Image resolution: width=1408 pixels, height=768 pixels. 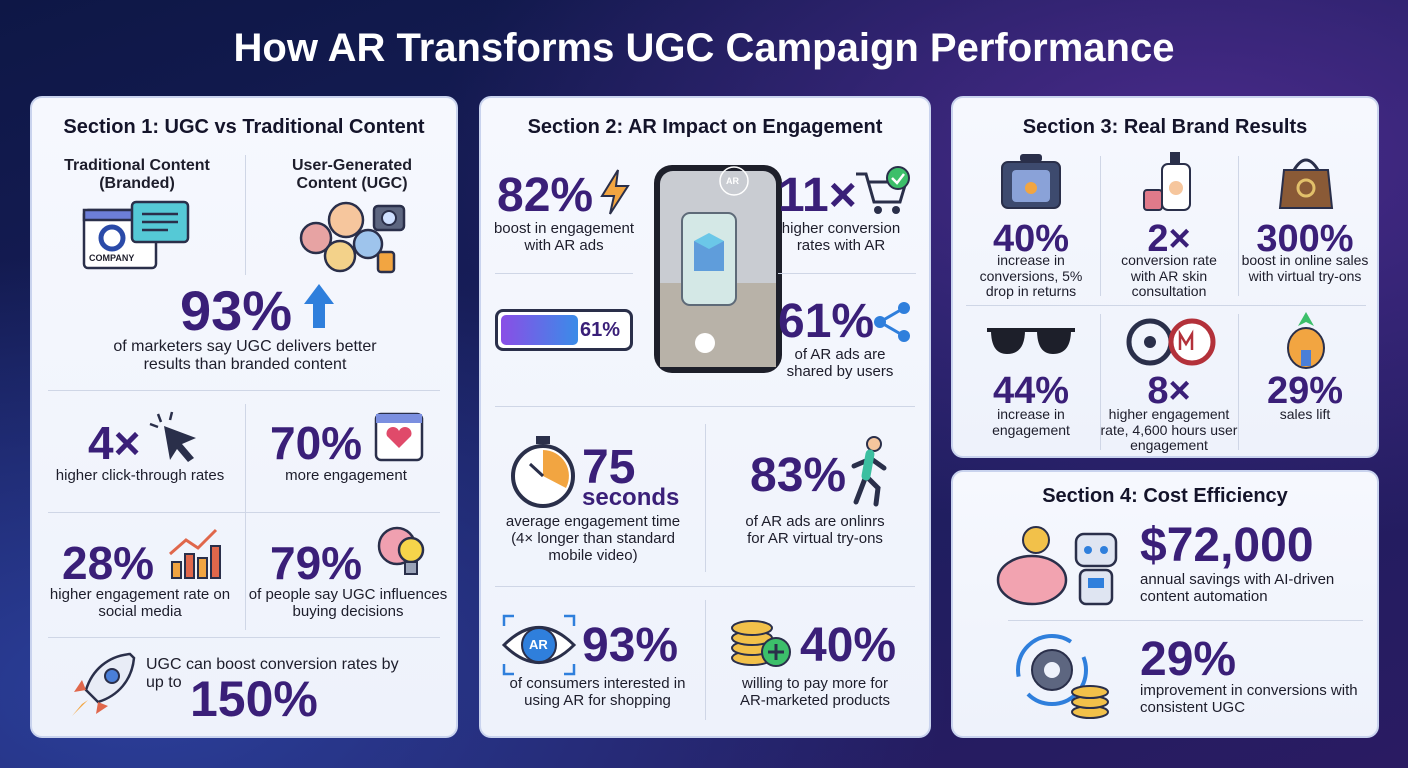 I want to click on growth-chart-icon, so click(x=195, y=553).